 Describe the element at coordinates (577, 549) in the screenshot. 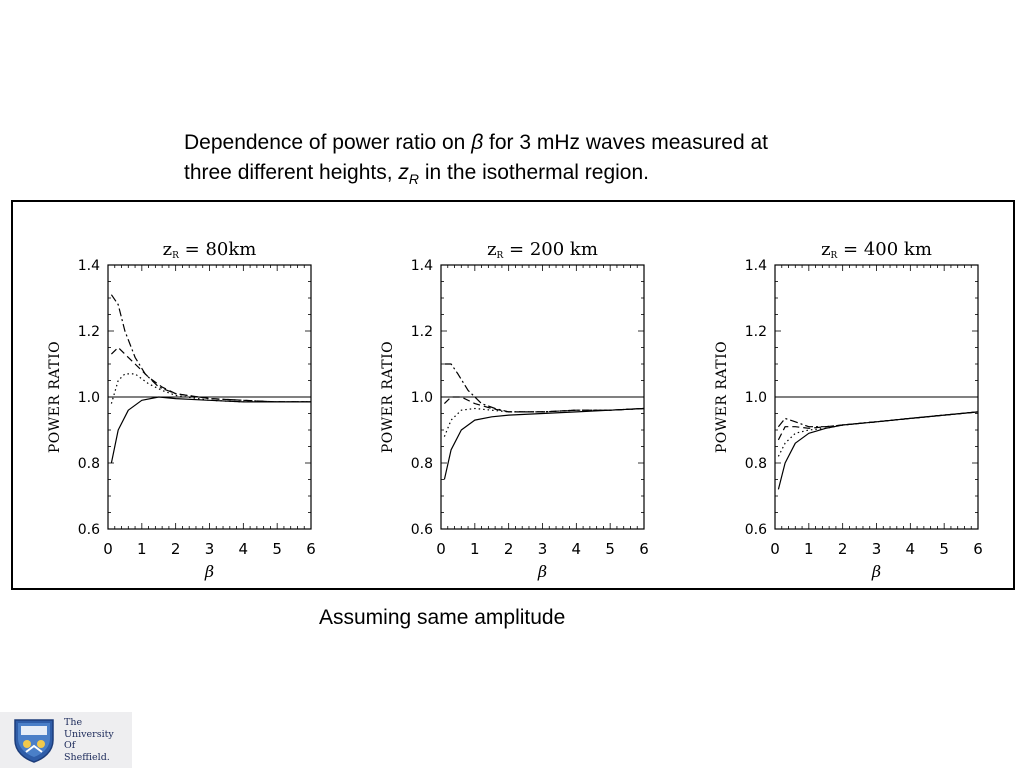

I see `chart-2-x-tick-label: 4` at that location.